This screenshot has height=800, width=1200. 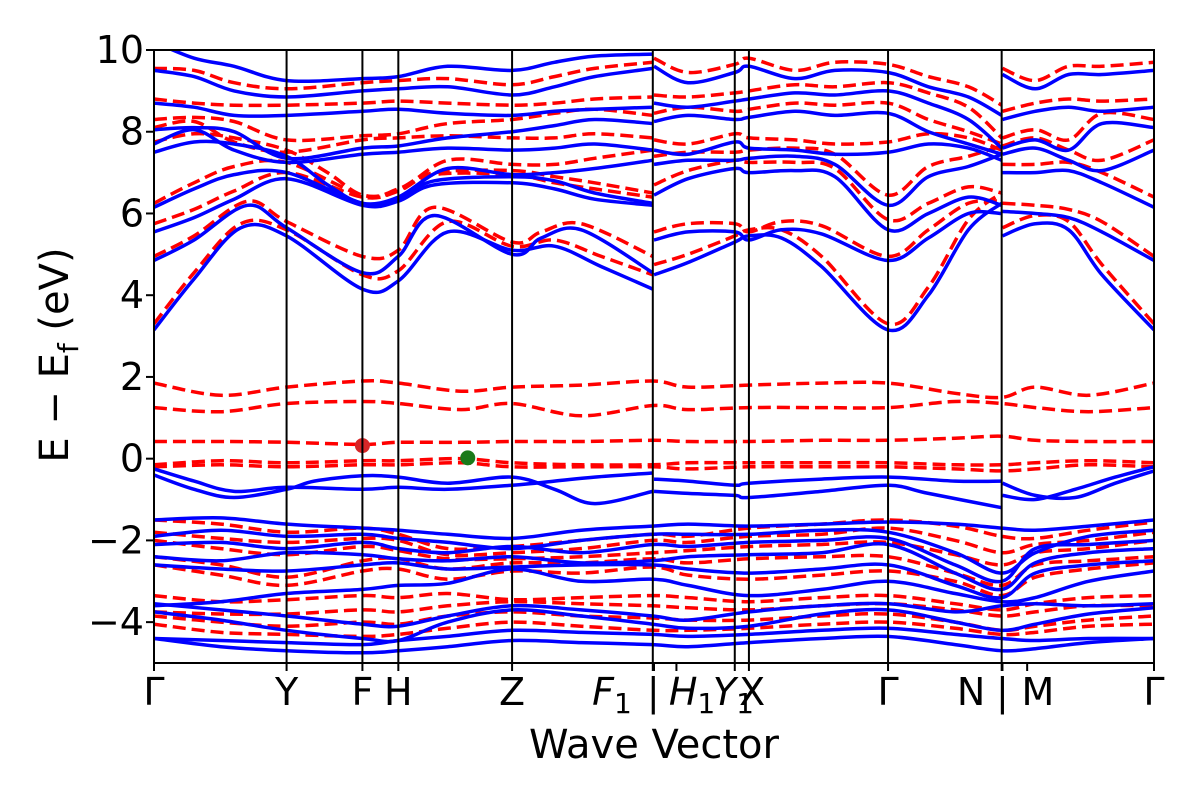 I want to click on y-tick-label: 2, so click(x=132, y=377).